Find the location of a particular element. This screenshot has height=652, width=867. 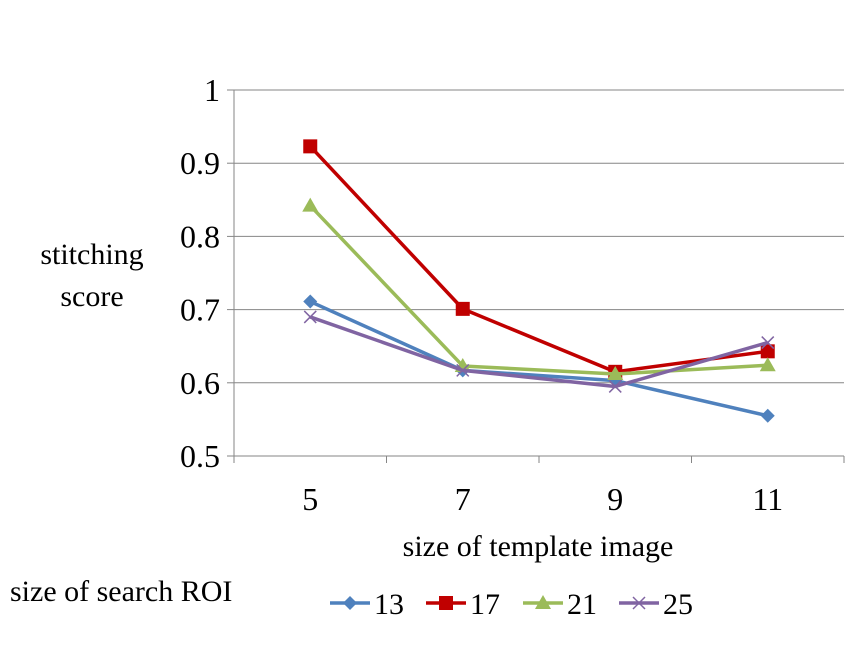

legend-entry-13: 13 is located at coordinates (367, 604).